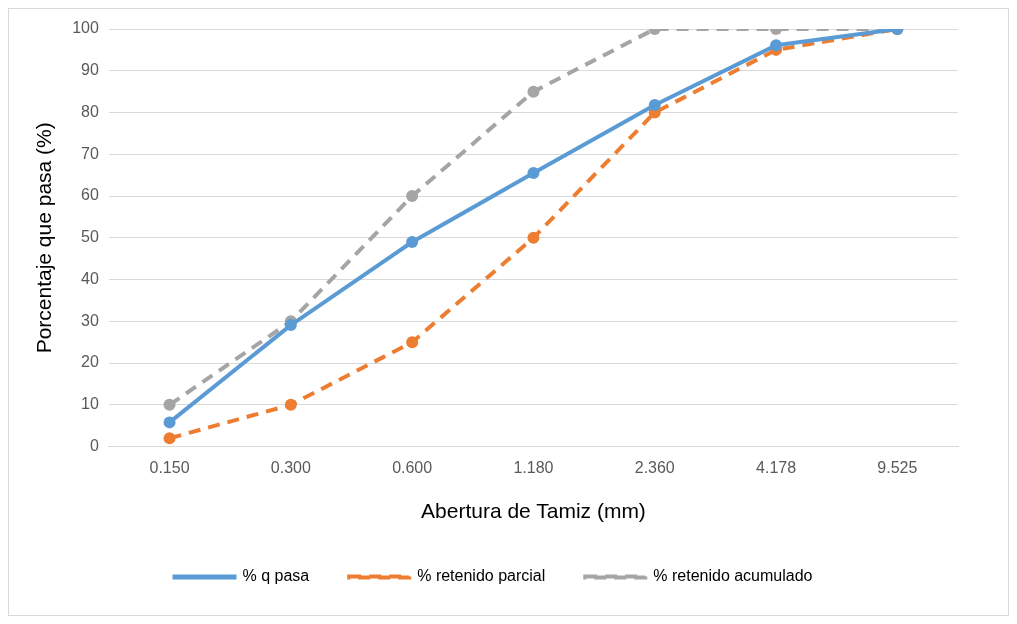  What do you see at coordinates (90, 153) in the screenshot?
I see `y-tick-label: 70` at bounding box center [90, 153].